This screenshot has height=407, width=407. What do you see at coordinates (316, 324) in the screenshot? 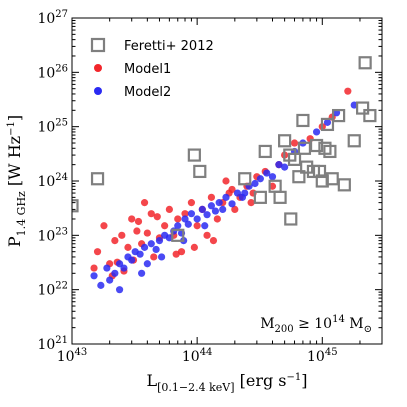
I see `mass-cut-annotation: M200 ≥ 1014 M⊙` at bounding box center [316, 324].